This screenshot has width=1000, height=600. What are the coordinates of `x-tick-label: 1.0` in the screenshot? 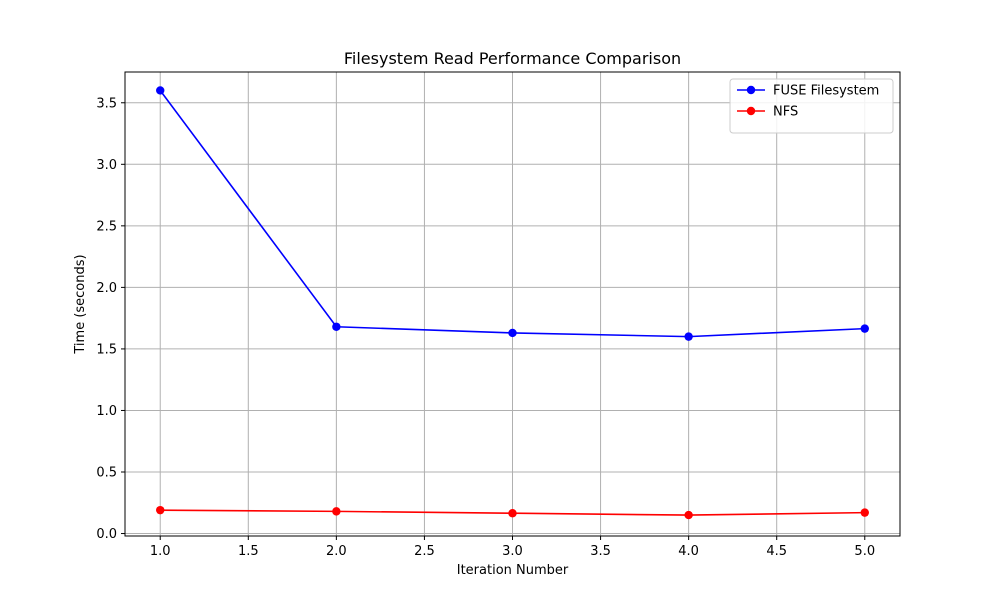 It's located at (160, 551).